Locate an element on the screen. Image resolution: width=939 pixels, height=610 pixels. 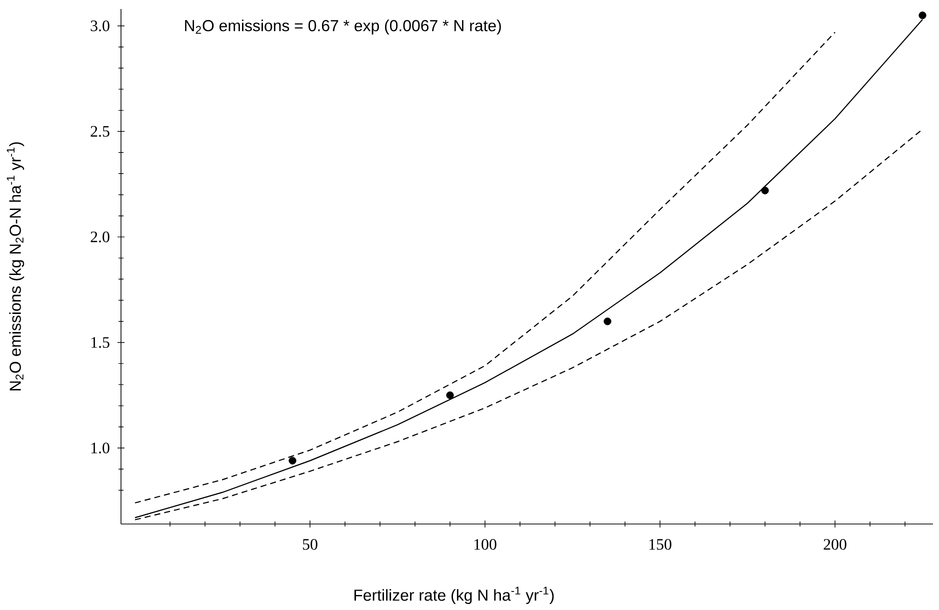
y-tick-label: 1.5 is located at coordinates (100, 342).